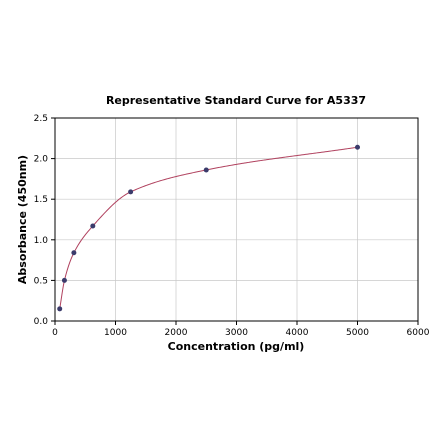 The height and width of the screenshot is (445, 440). Describe the element at coordinates (41, 241) in the screenshot. I see `y-tick-label: 1.0` at that location.